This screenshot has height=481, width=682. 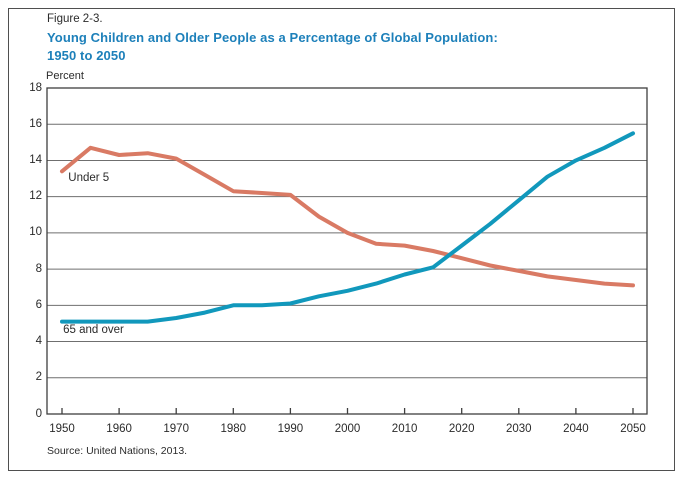 What do you see at coordinates (38, 268) in the screenshot?
I see `y-tick-label-8: 8` at bounding box center [38, 268].